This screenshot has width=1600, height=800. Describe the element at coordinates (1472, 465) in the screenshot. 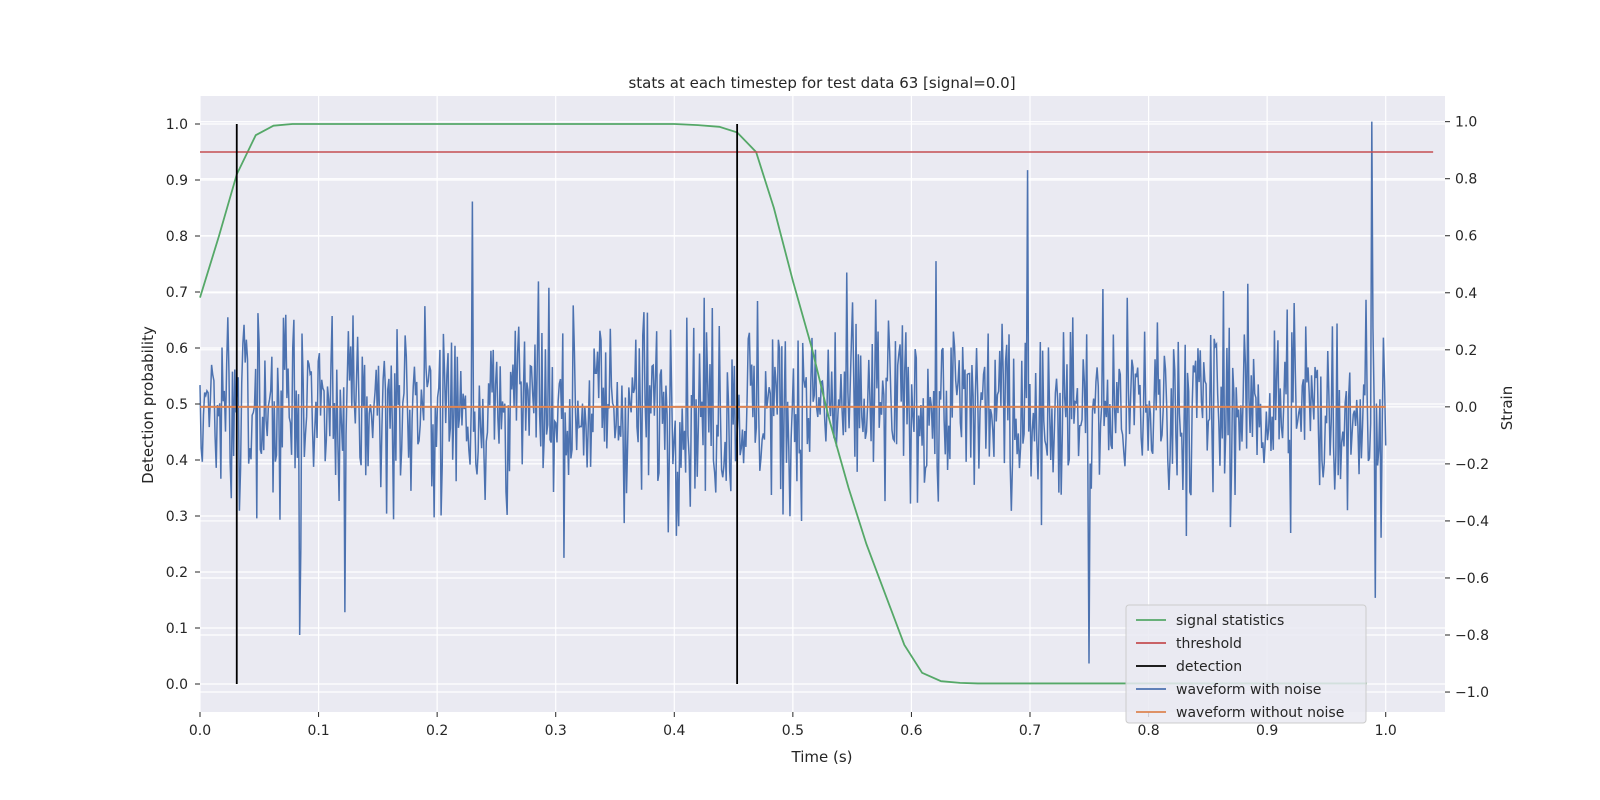

I see `y-right-tick-label: −0.2` at that location.